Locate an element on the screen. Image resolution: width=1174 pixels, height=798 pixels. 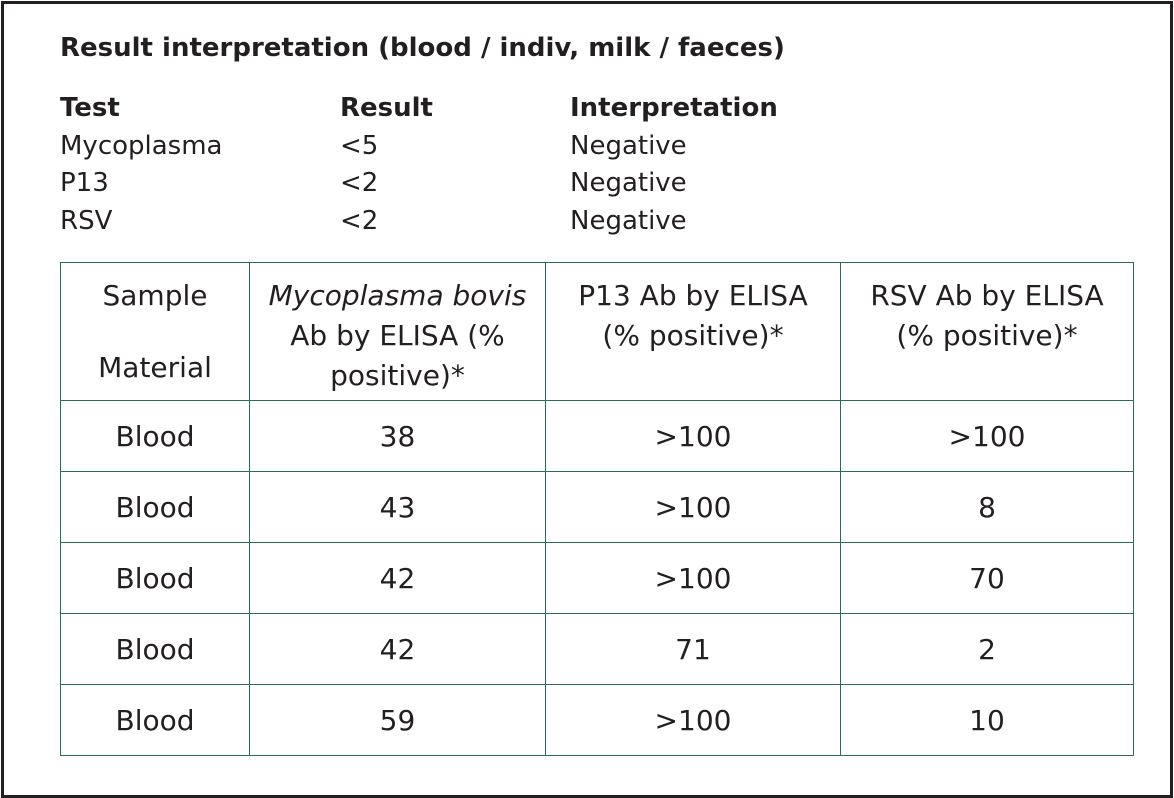
summary-header-row: Test Result Interpretation is located at coordinates (460, 109).